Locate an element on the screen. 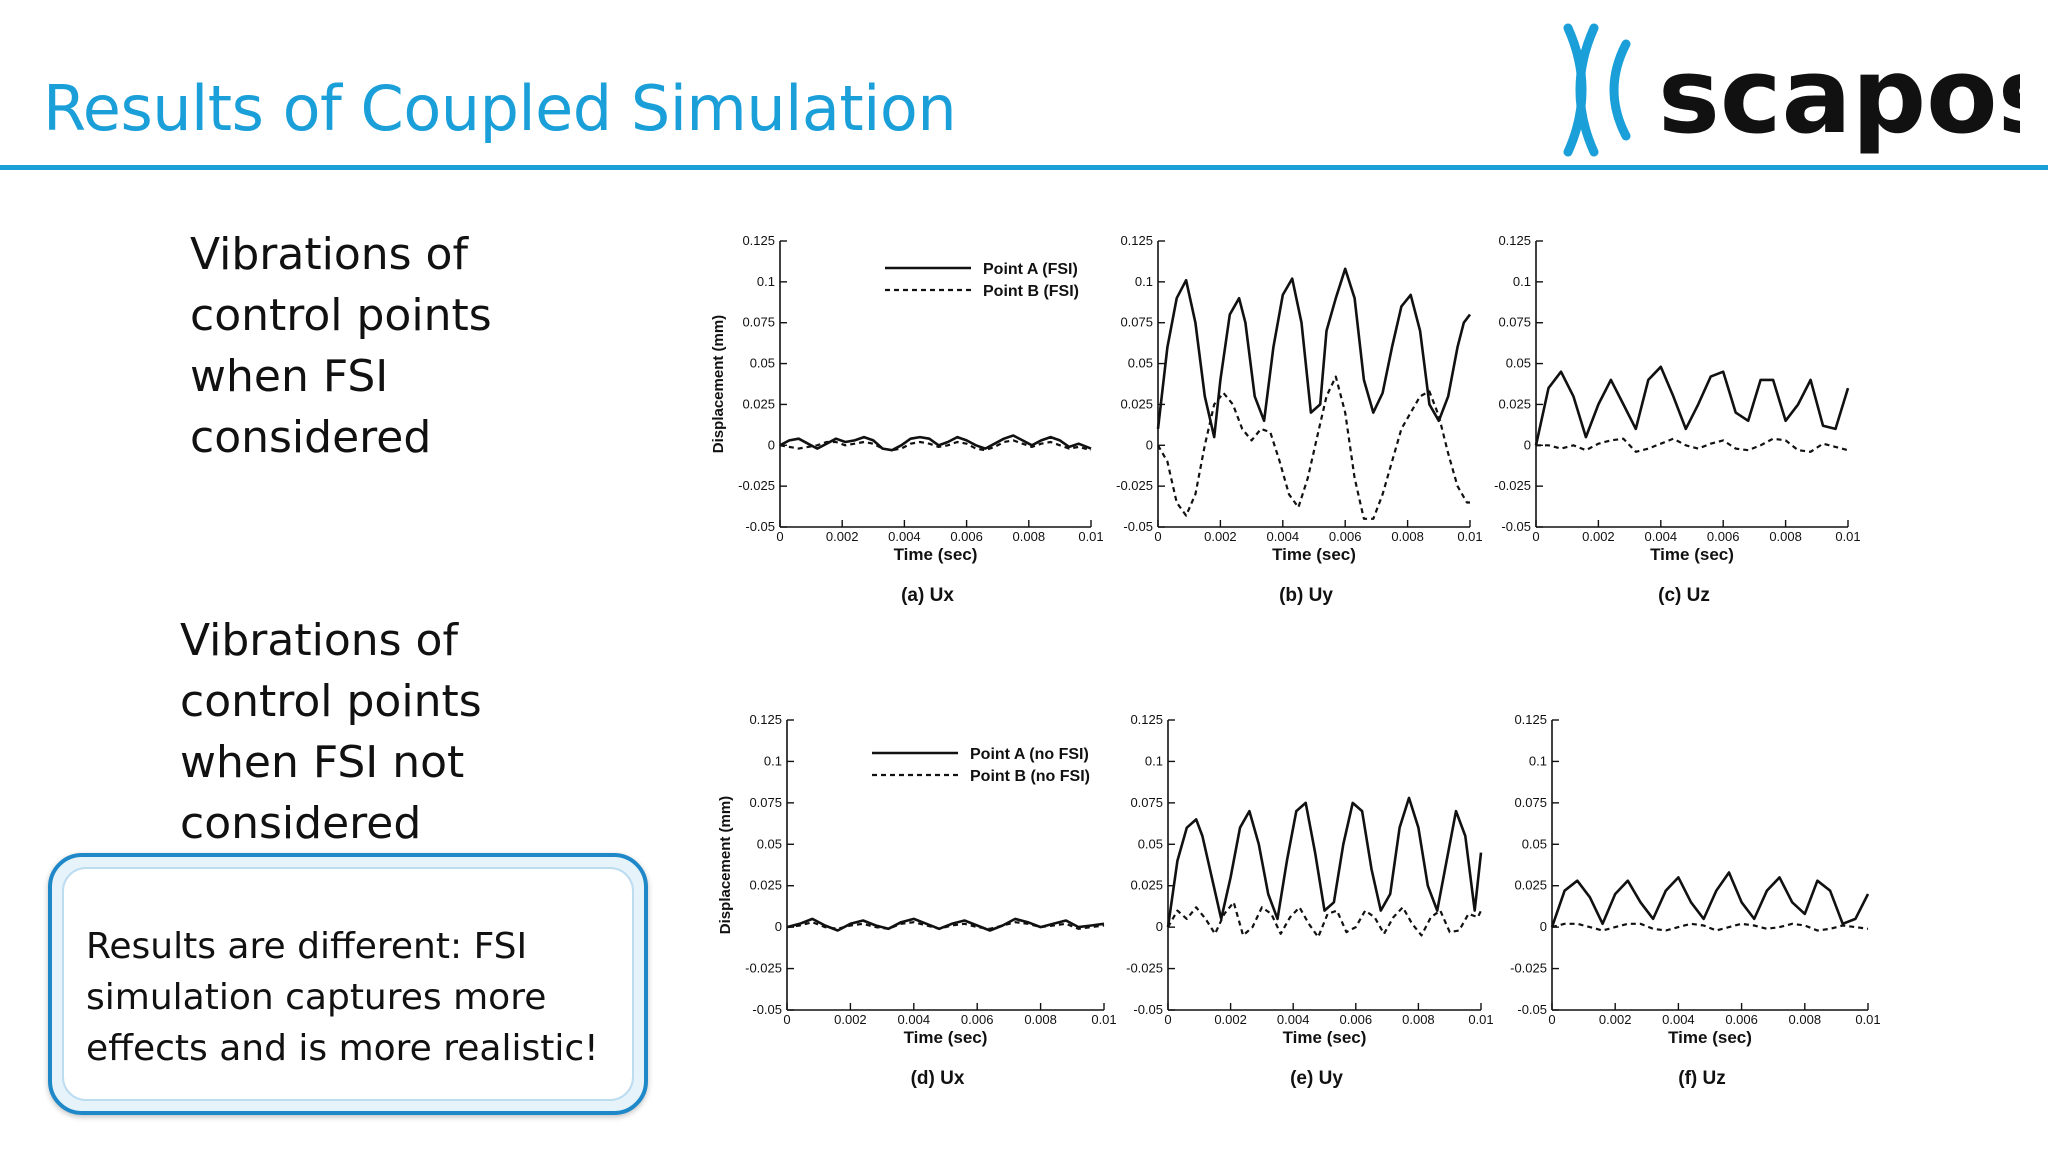 The height and width of the screenshot is (1152, 2048). legend-label: Point B (no FSI) is located at coordinates (1030, 776).